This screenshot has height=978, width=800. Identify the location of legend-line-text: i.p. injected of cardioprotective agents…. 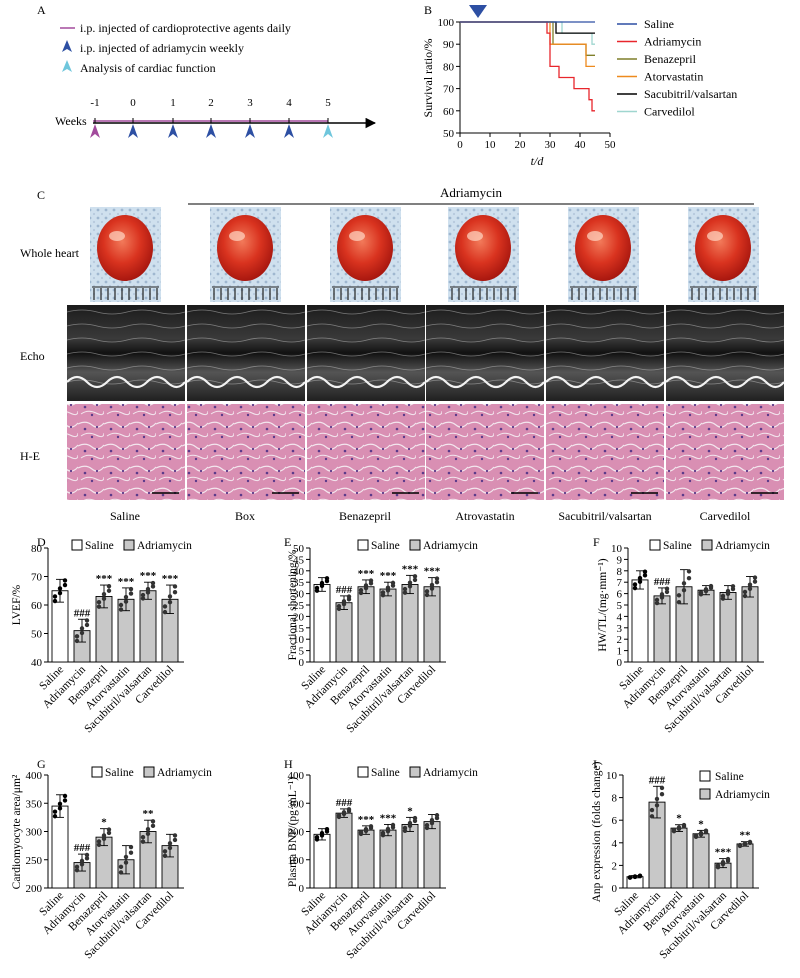
(185, 28).